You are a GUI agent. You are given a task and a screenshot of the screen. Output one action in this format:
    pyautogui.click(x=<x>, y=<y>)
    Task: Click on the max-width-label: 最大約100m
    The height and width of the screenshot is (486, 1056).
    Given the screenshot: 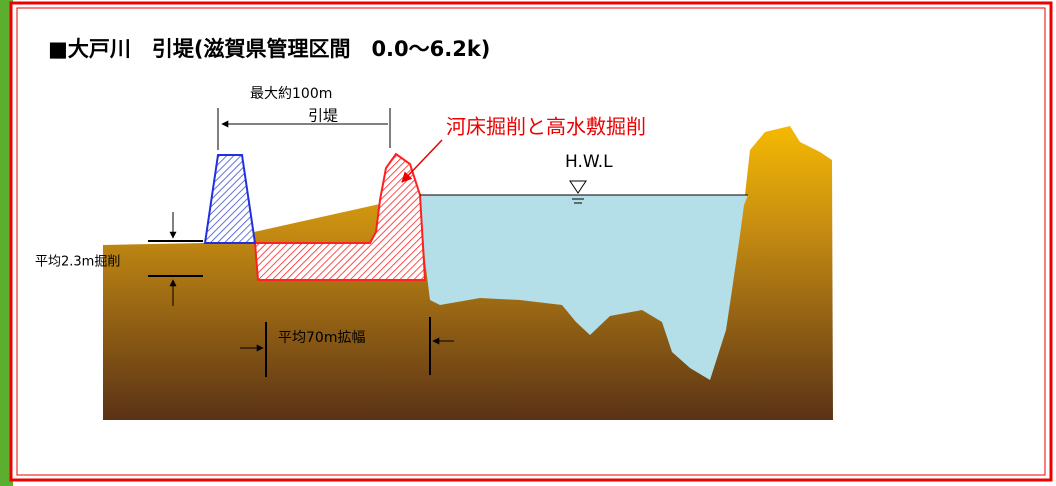 What is the action you would take?
    pyautogui.click(x=291, y=94)
    